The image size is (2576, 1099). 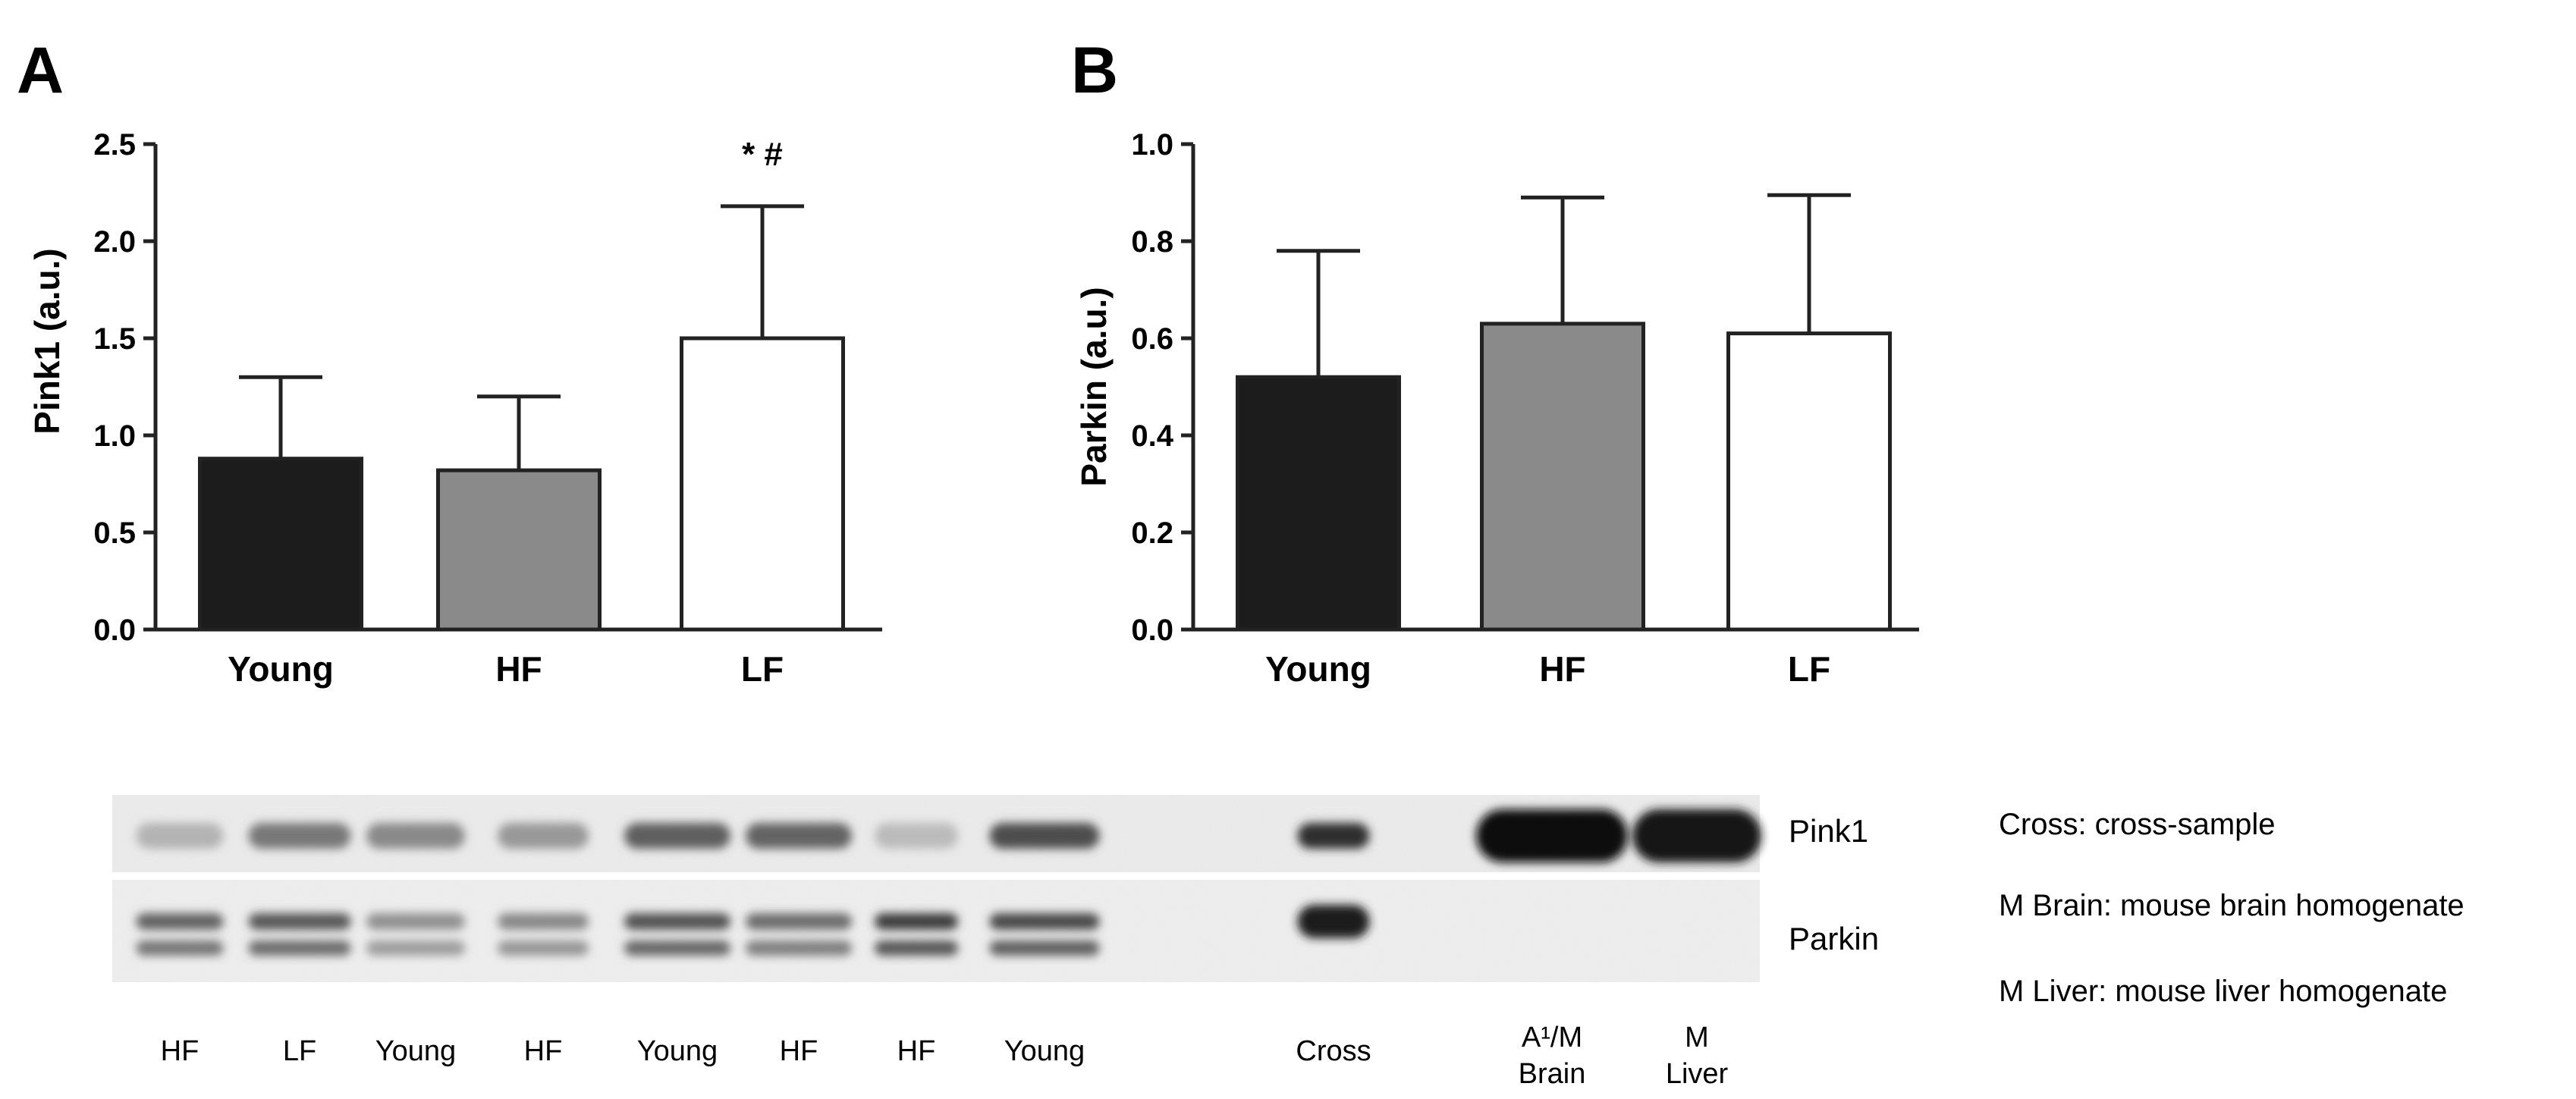 What do you see at coordinates (2231, 906) in the screenshot?
I see `blot-legend-mouse-brain: M Brain: mouse brain homogenate` at bounding box center [2231, 906].